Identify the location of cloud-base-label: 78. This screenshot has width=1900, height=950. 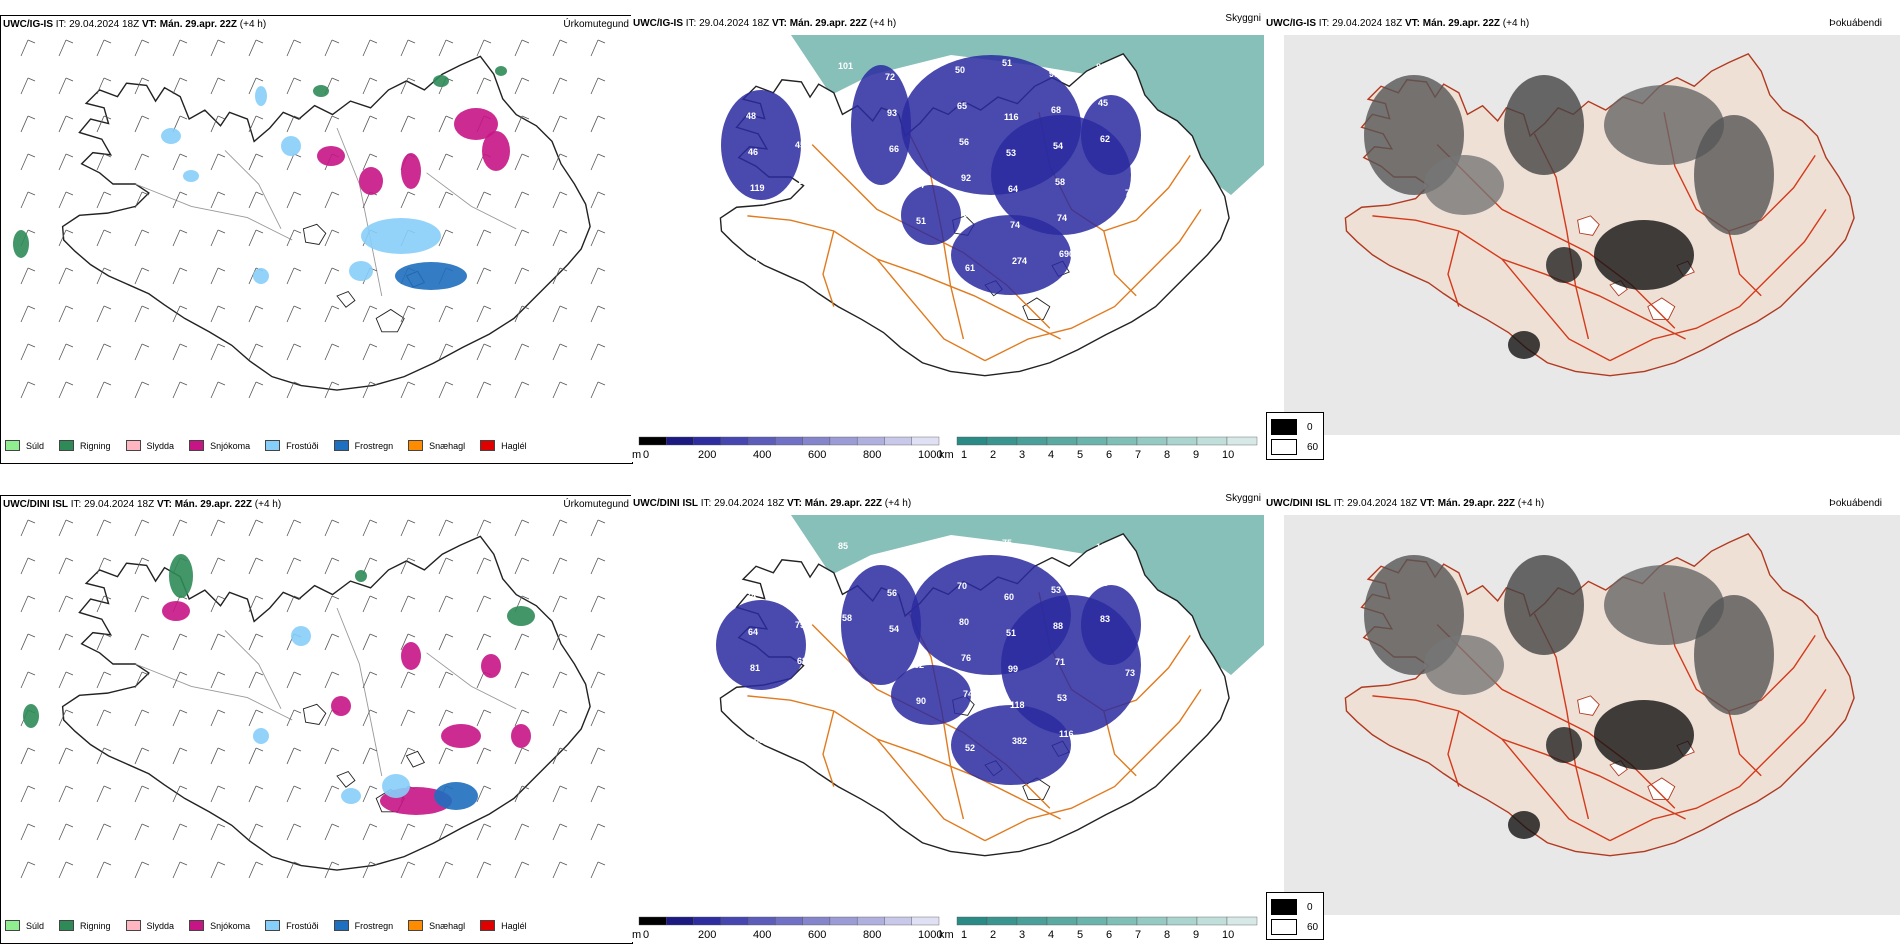
(1103, 583).